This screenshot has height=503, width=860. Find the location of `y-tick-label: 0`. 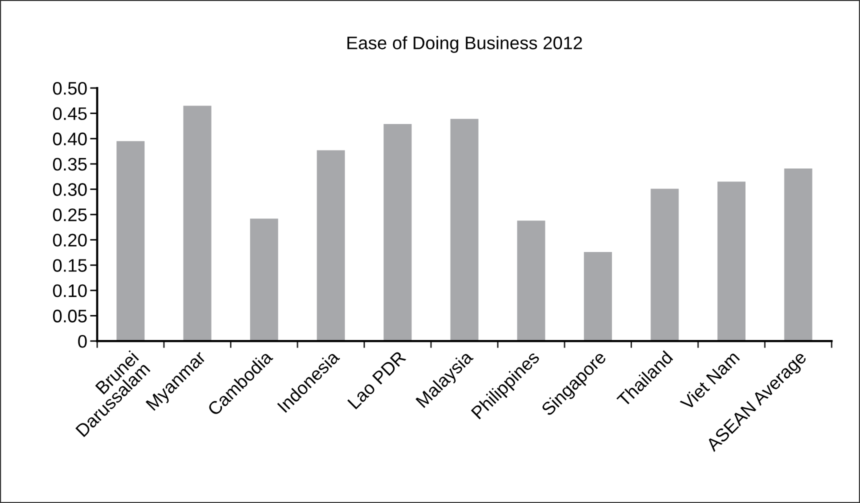

y-tick-label: 0 is located at coordinates (82, 341).